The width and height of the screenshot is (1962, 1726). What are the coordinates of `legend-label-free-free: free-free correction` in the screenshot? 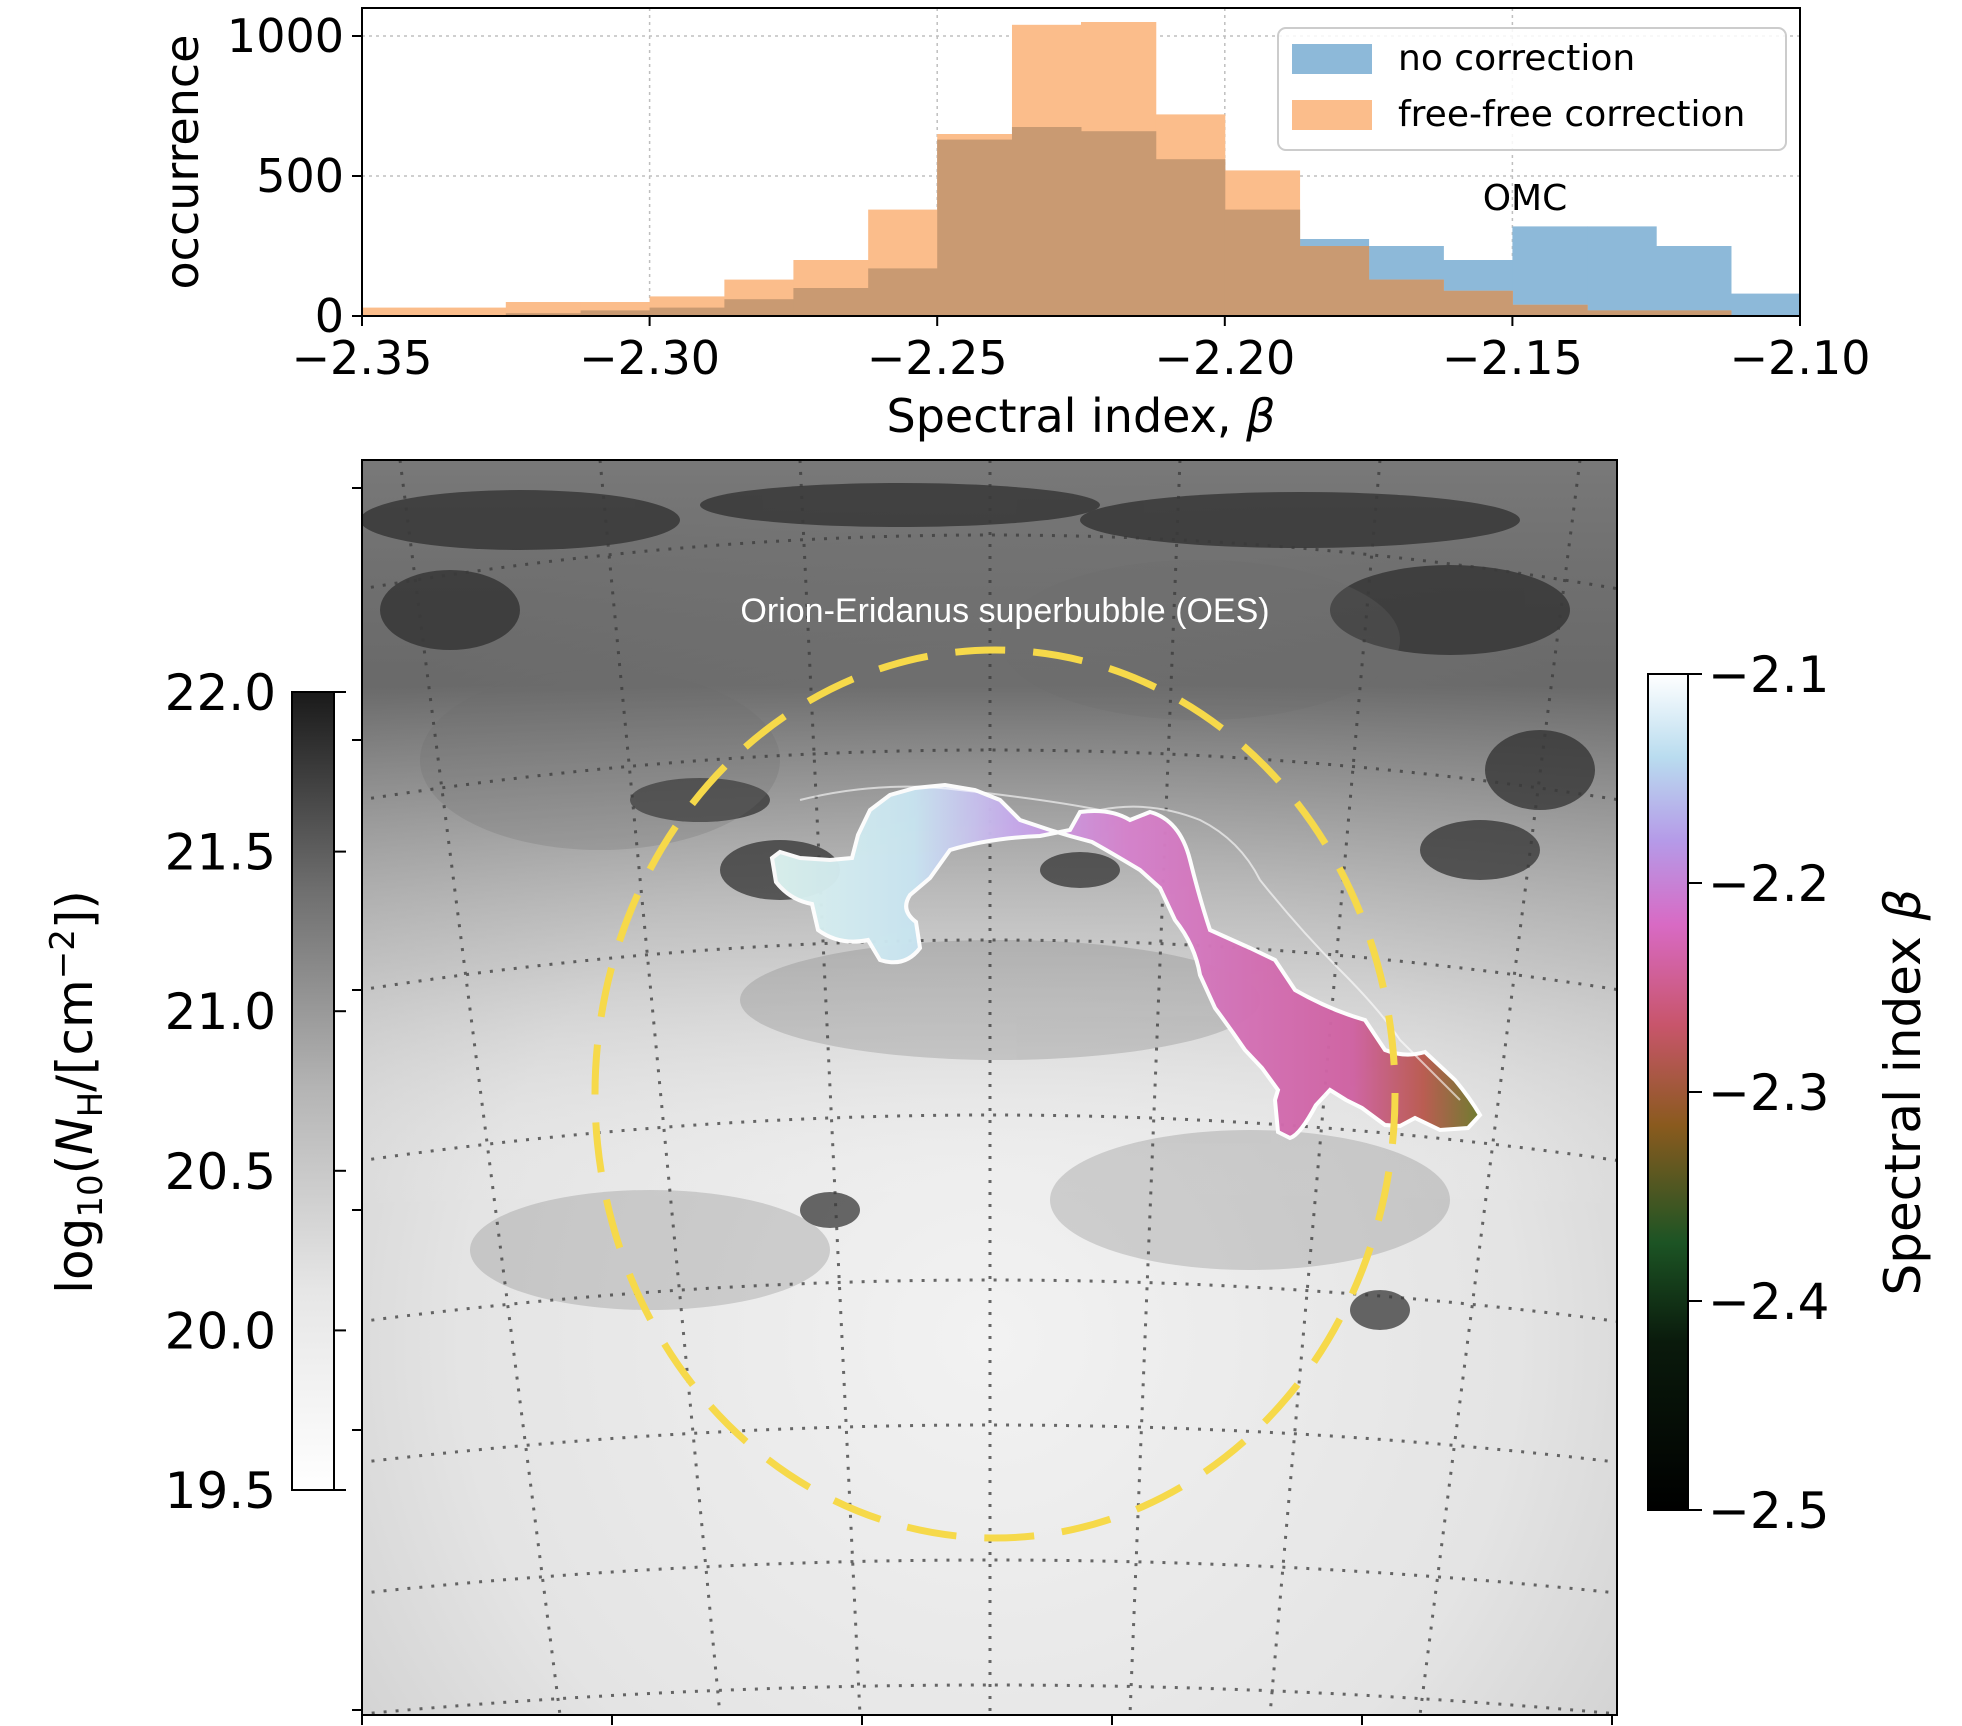 It's located at (1571, 114).